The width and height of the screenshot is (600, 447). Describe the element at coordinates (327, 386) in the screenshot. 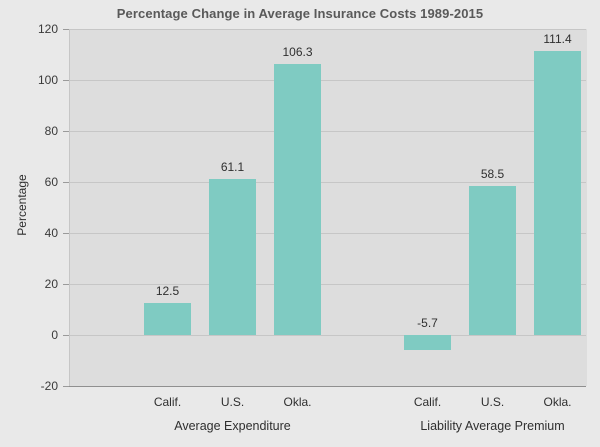

I see `gridline-y--20` at that location.